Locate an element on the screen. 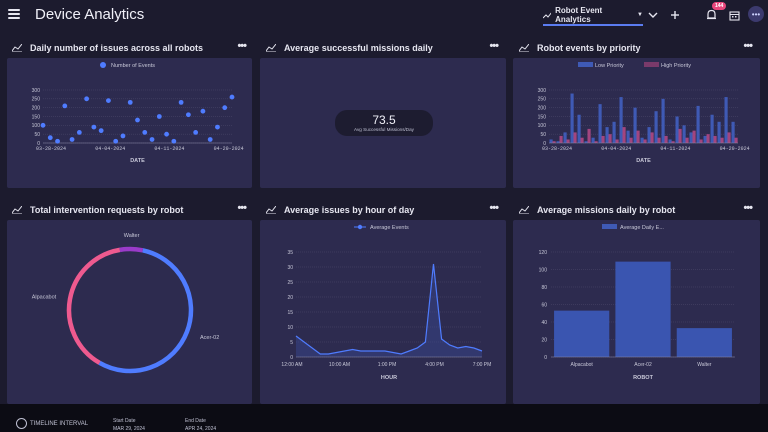 This screenshot has width=768, height=432. y-tick-label: 100 is located at coordinates (36, 126).